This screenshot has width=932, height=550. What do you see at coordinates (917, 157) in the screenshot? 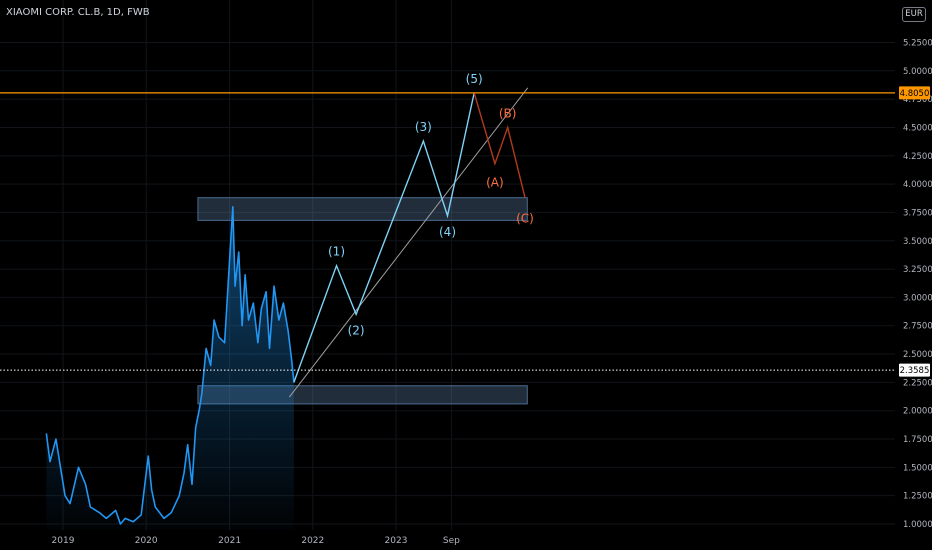
I see `y-tick-label: 4.2500` at bounding box center [917, 157].